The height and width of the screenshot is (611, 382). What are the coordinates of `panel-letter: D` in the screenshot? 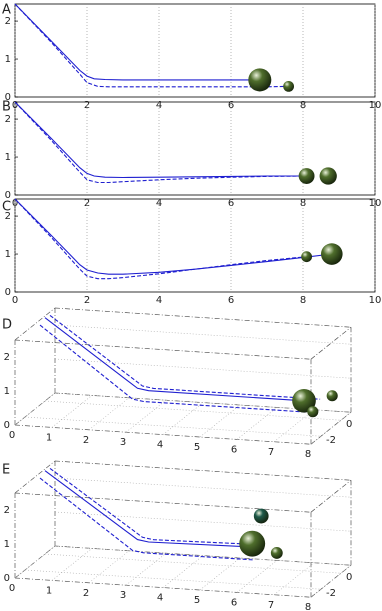 It's located at (7, 325).